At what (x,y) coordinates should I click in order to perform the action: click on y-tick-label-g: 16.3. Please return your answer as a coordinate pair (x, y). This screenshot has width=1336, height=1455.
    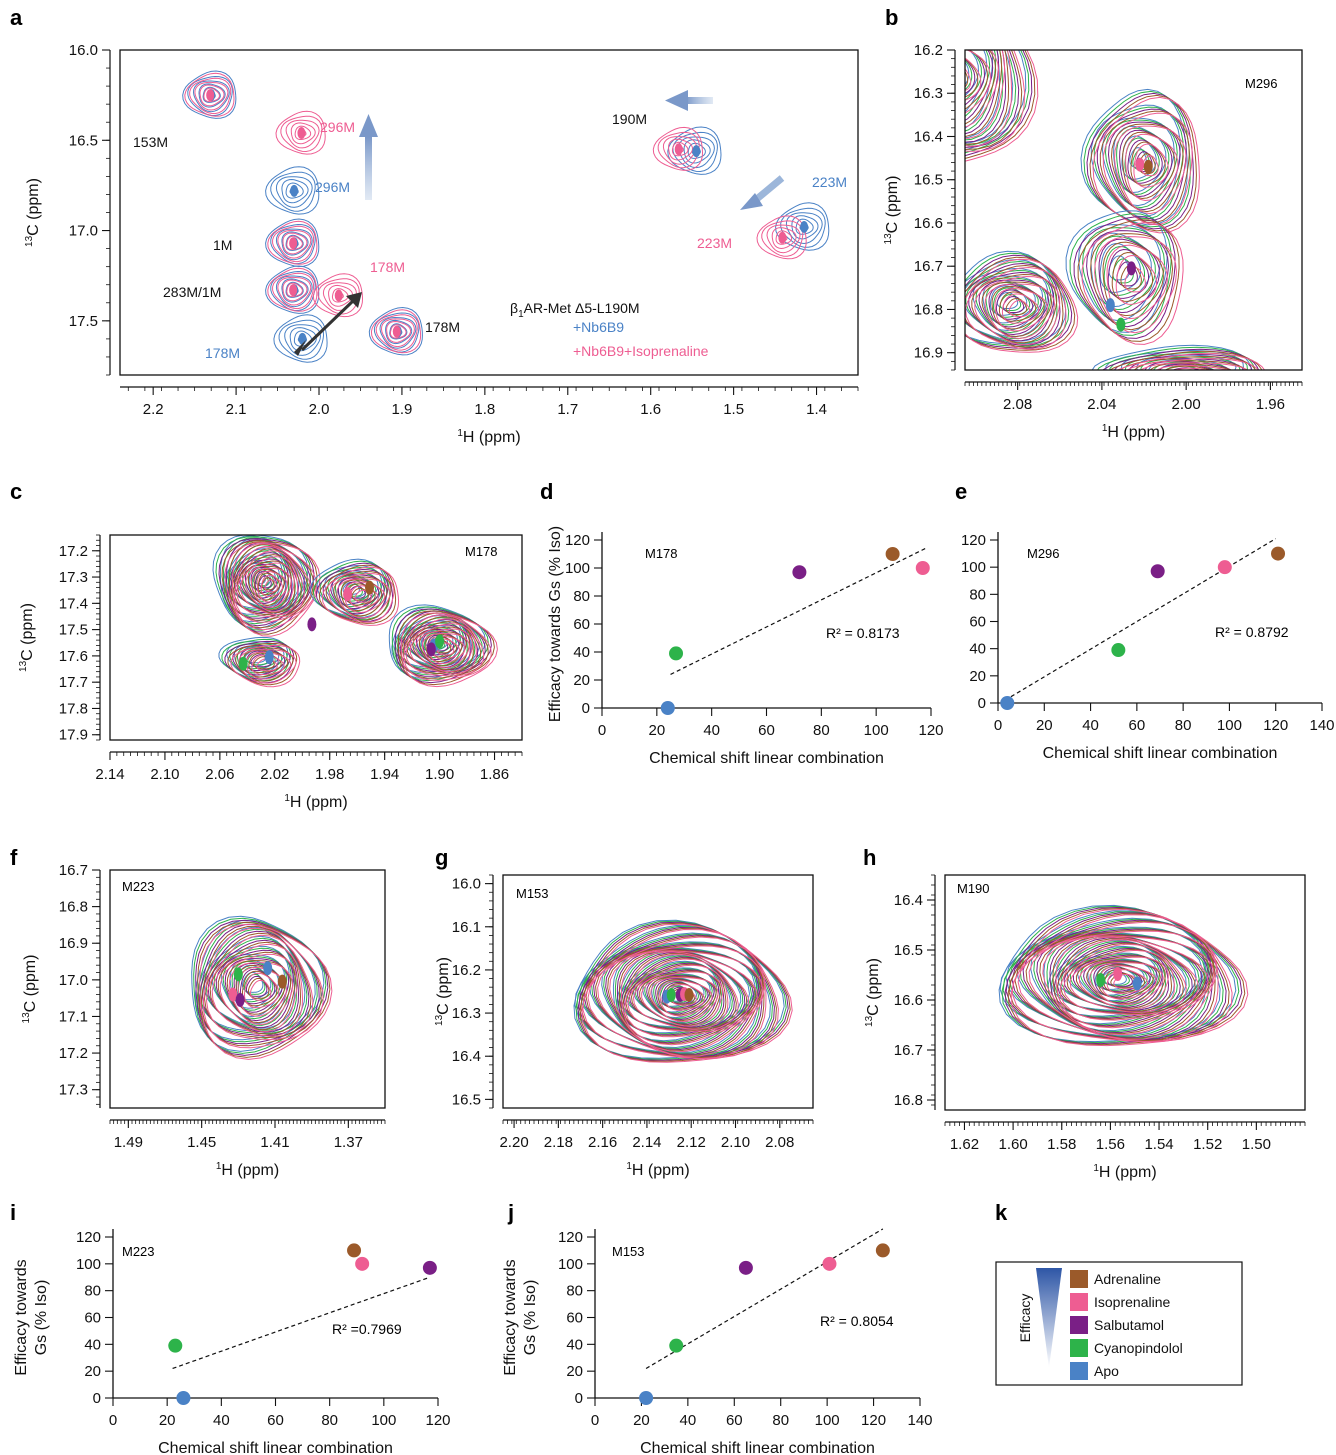
    Looking at the image, I should click on (466, 1013).